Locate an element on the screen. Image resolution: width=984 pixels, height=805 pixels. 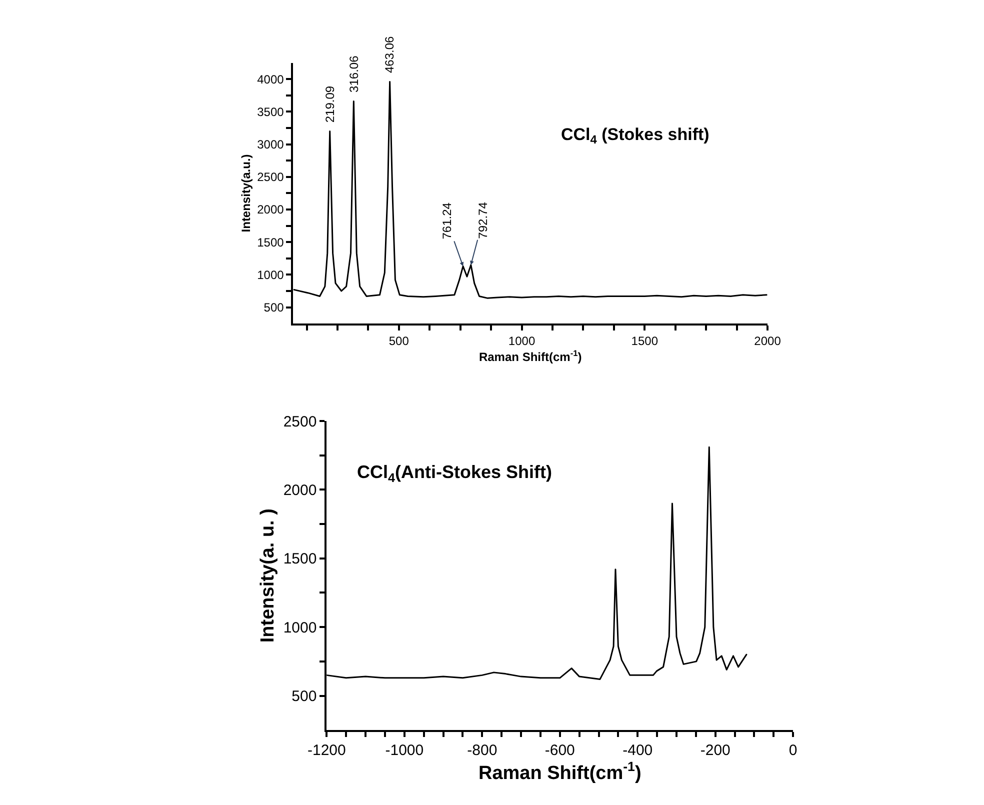
x-tick-label: -800 is located at coordinates (482, 751).